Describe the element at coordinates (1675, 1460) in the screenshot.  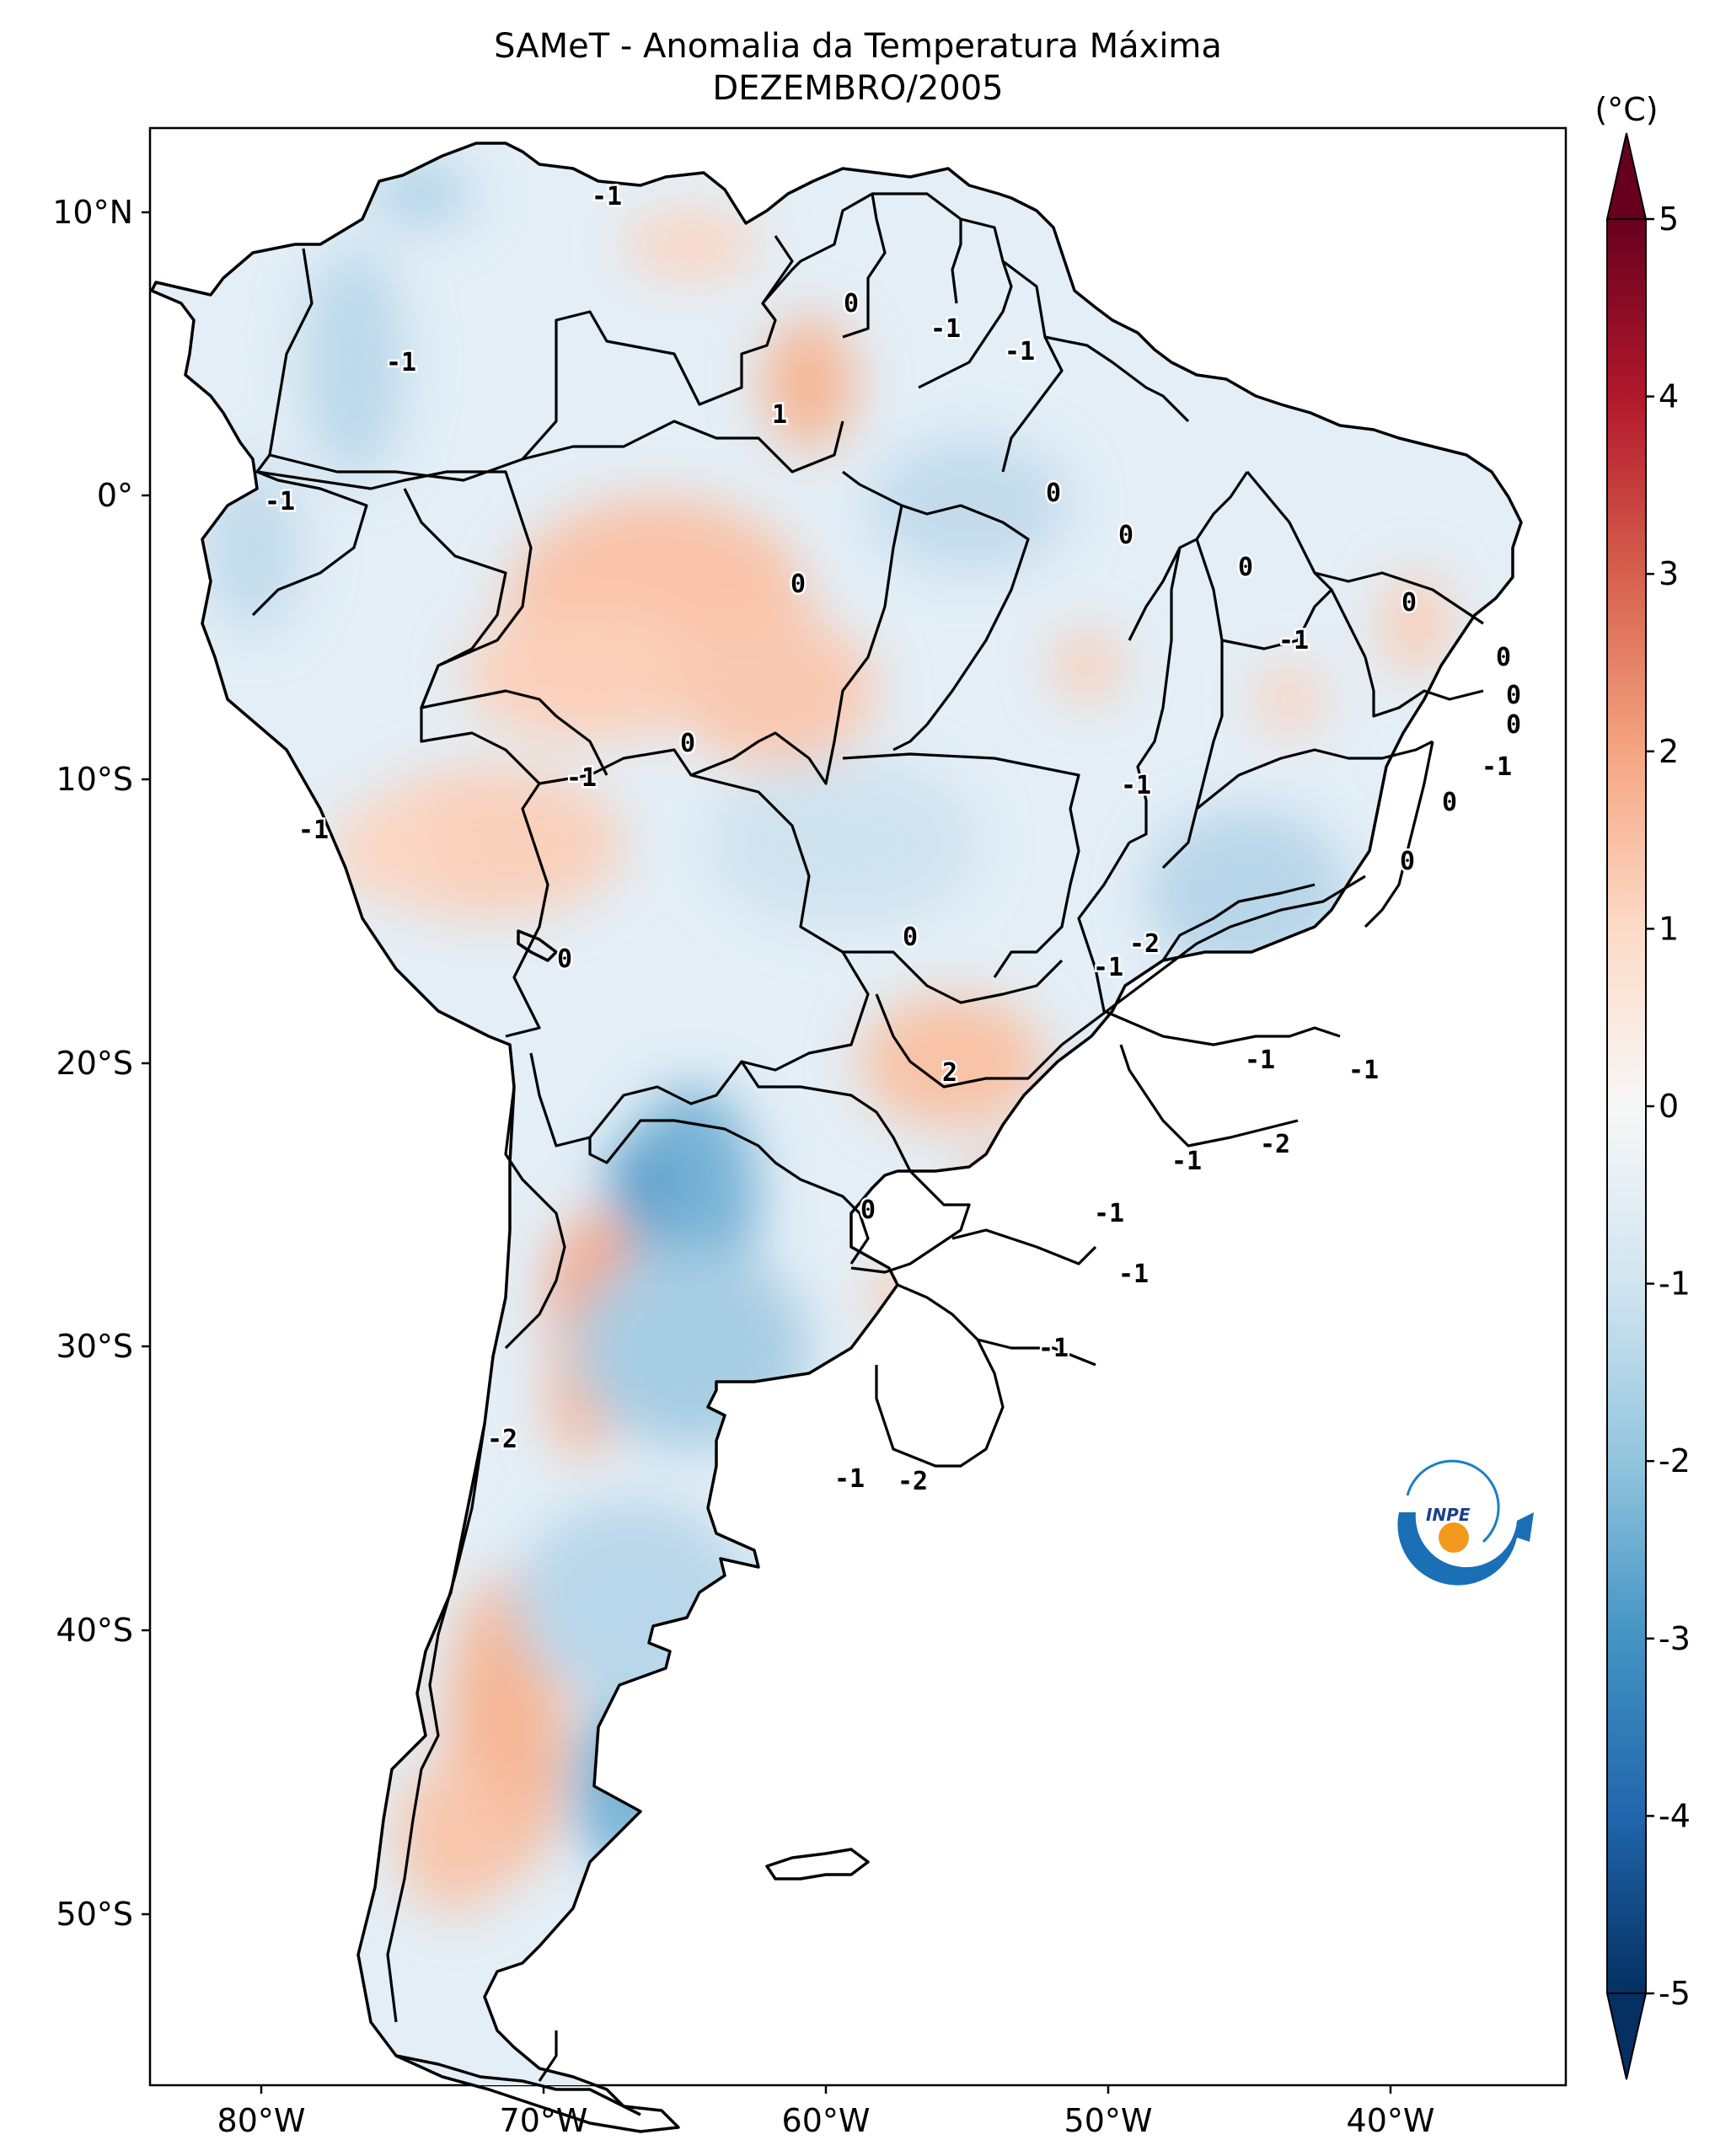
I see `colorbar-tick-label: -2` at that location.